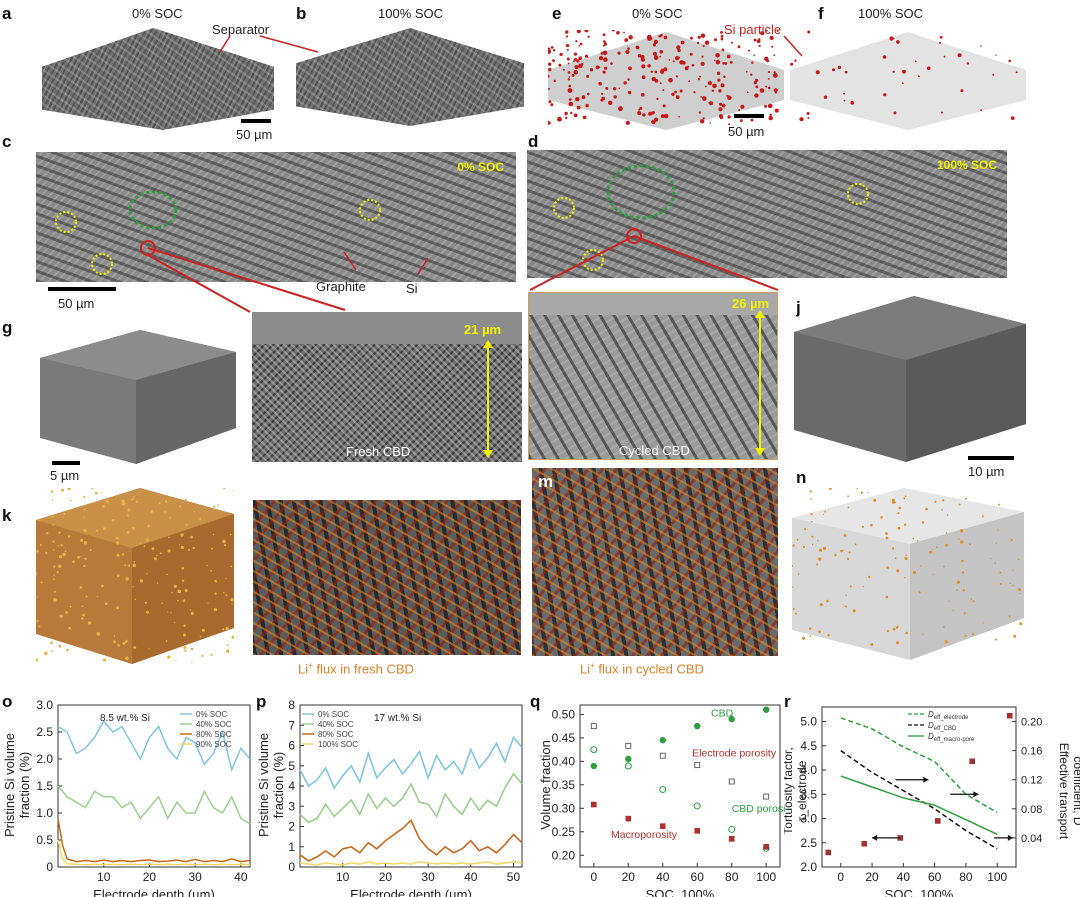 The image size is (1080, 897). Describe the element at coordinates (7, 515) in the screenshot. I see `panel-k-letter: k` at that location.